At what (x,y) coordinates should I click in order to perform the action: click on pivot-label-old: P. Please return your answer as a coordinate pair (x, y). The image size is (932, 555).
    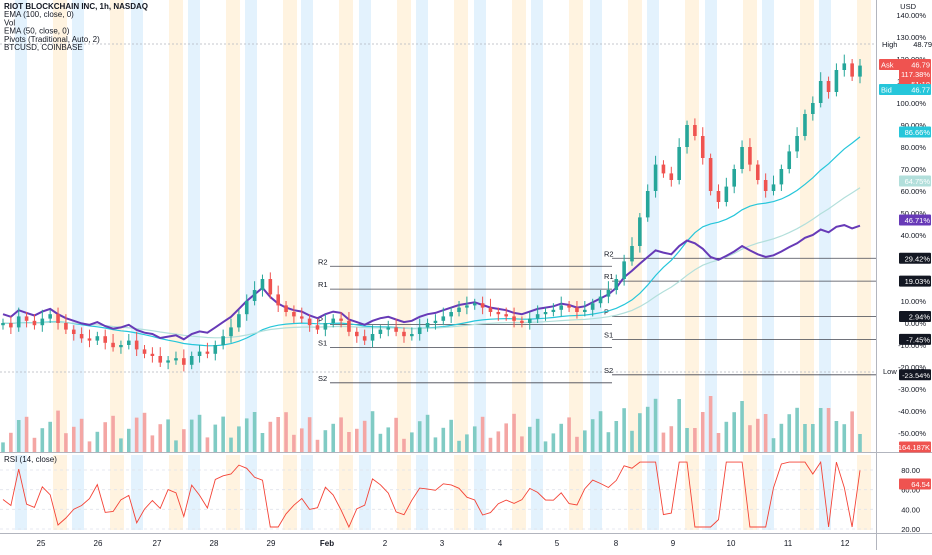
    Looking at the image, I should click on (320, 320).